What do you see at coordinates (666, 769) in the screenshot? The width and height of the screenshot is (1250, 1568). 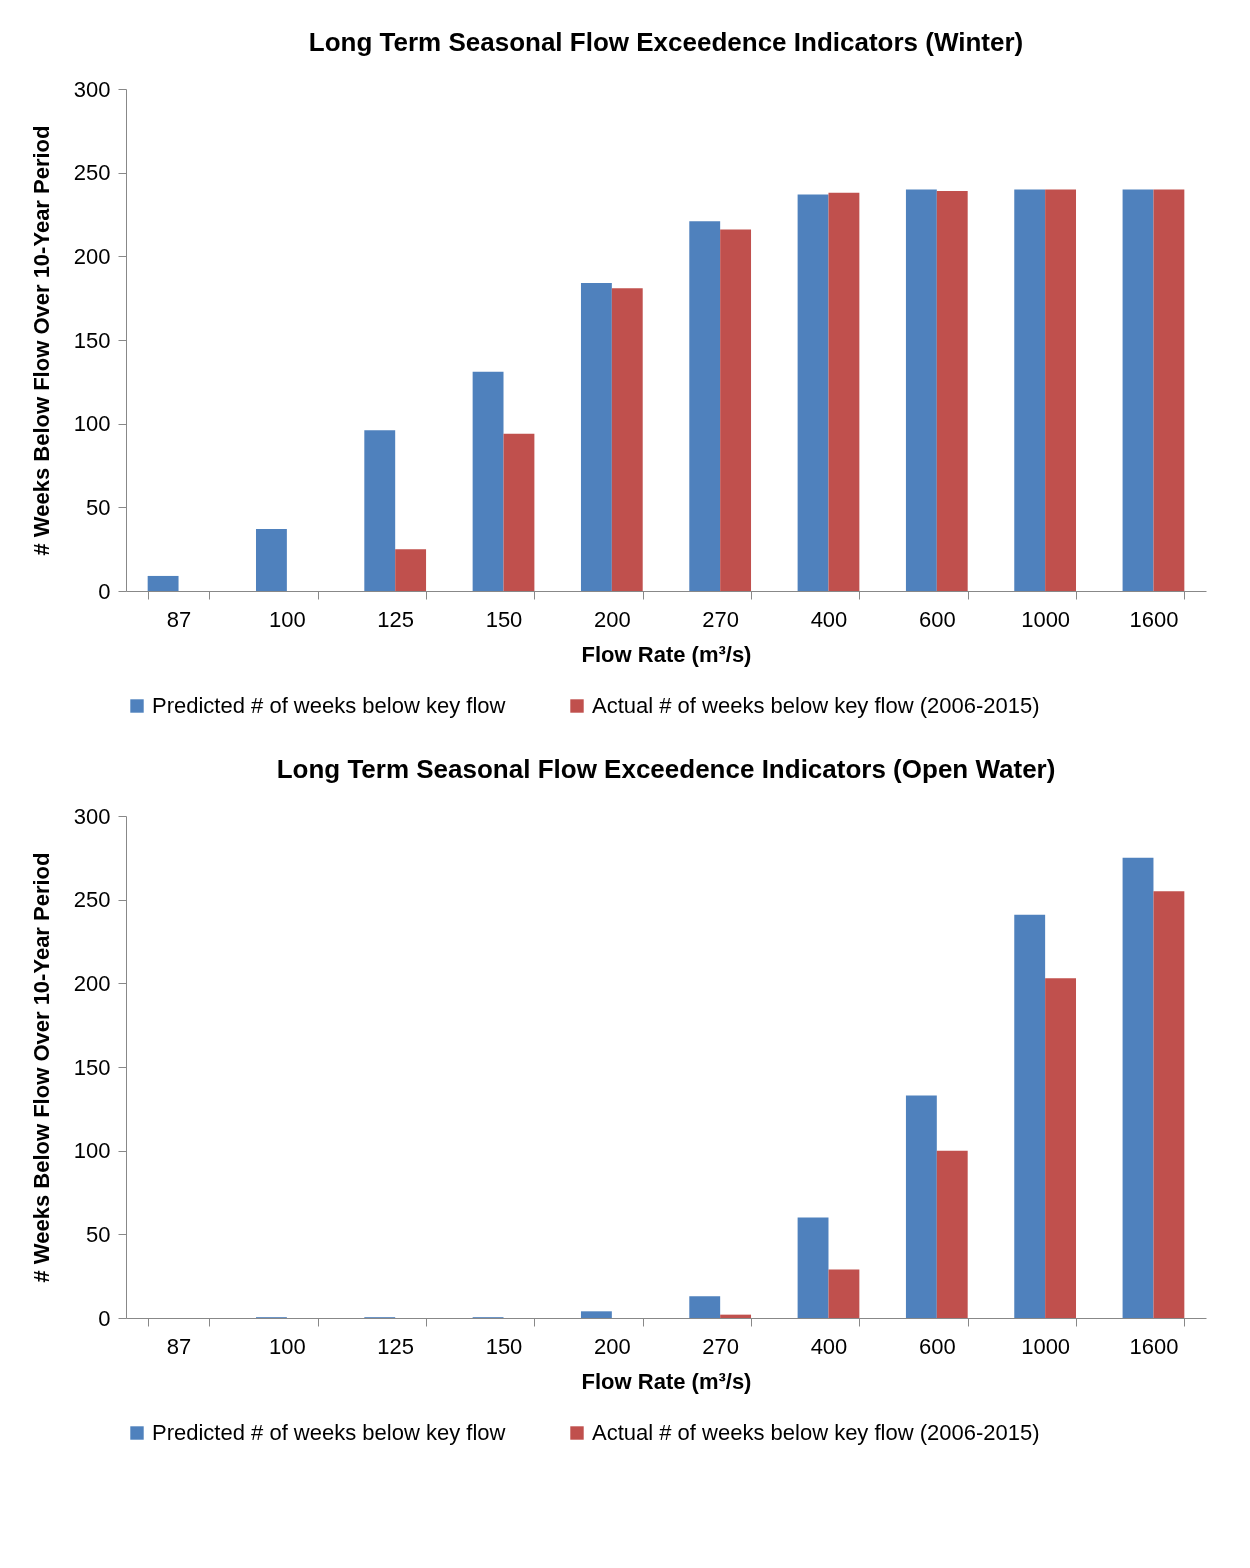 I see `chart-title: Long Term Seasonal Flow Exceedence Indicators (Open Water)` at bounding box center [666, 769].